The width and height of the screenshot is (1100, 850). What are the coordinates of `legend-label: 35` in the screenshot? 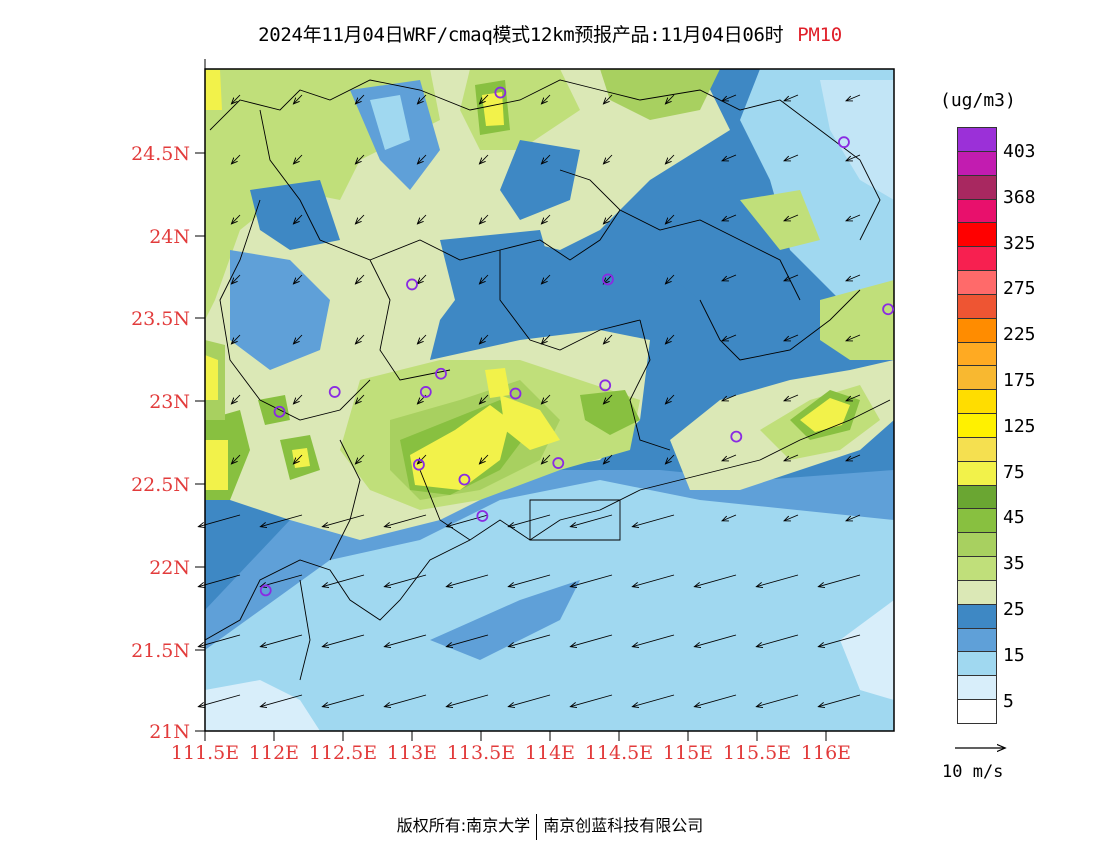 It's located at (1014, 564).